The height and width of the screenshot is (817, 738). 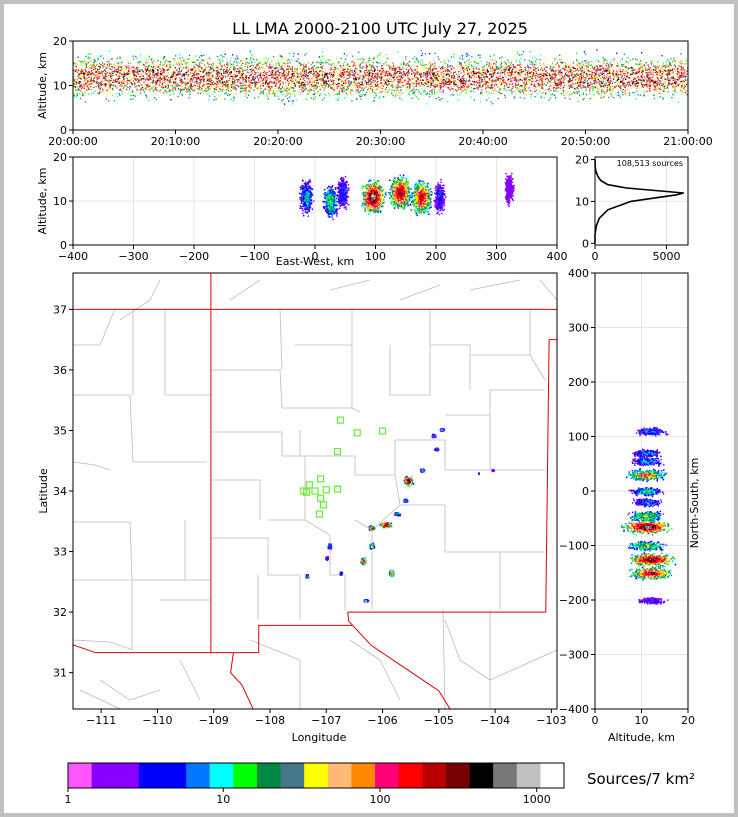 I want to click on plan-ytick-label: 31, so click(x=60, y=673).